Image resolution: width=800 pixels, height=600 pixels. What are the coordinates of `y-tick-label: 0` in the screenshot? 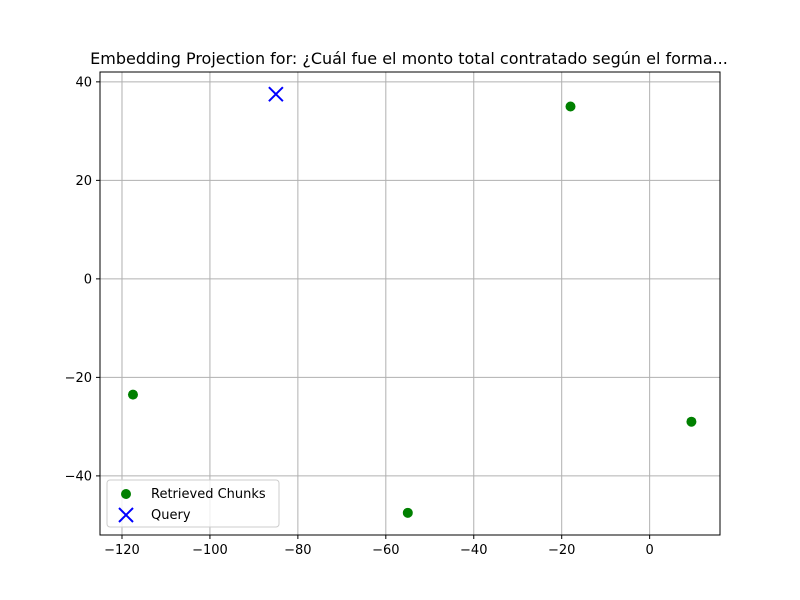 It's located at (88, 279).